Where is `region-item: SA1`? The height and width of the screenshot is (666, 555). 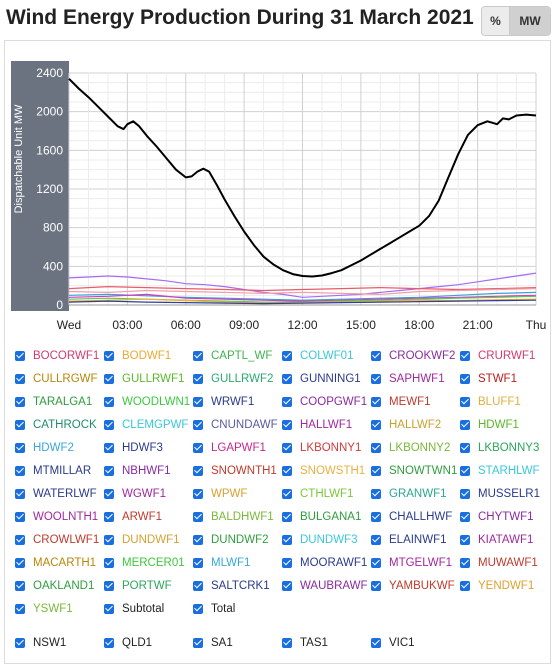 region-item: SA1 is located at coordinates (237, 642).